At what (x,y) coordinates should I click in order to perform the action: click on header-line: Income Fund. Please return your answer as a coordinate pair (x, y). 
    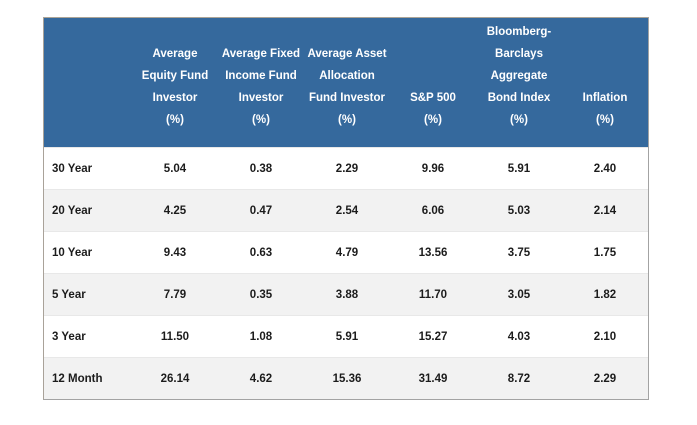
    Looking at the image, I should click on (261, 76).